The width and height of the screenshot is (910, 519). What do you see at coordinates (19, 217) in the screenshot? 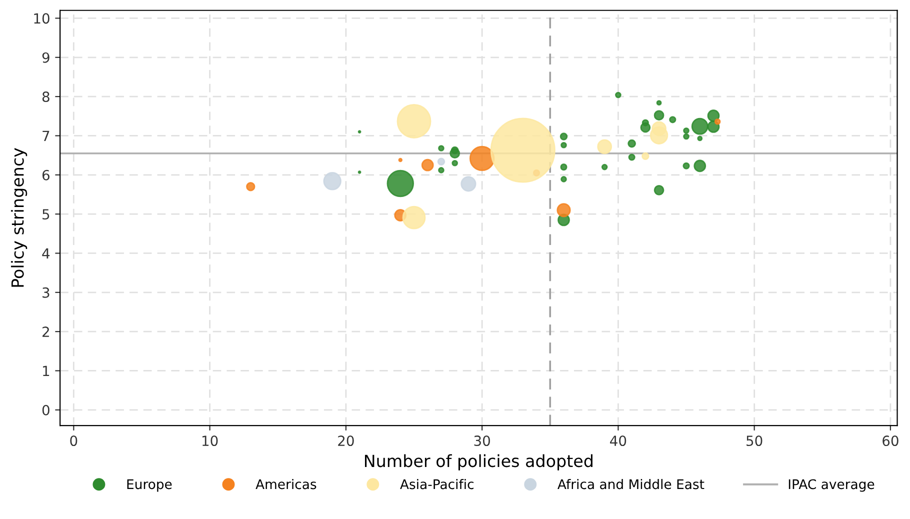
I see `y-axis-title: Policy stringency` at bounding box center [19, 217].